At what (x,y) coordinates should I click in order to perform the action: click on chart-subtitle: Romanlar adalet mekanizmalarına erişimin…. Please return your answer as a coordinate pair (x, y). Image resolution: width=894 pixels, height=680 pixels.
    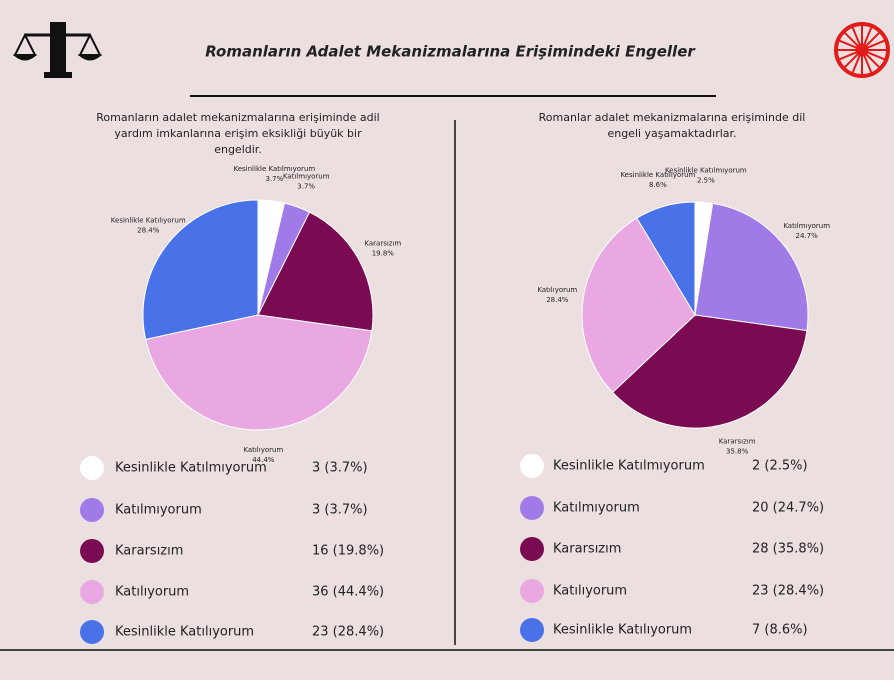
    Looking at the image, I should click on (672, 125).